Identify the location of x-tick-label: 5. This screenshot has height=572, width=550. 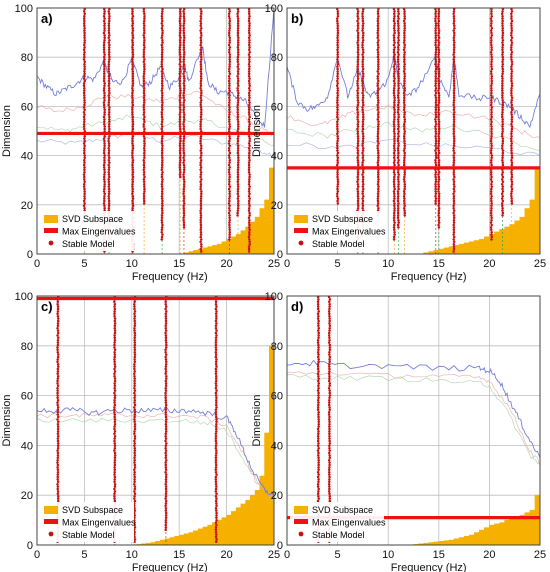
(84, 264).